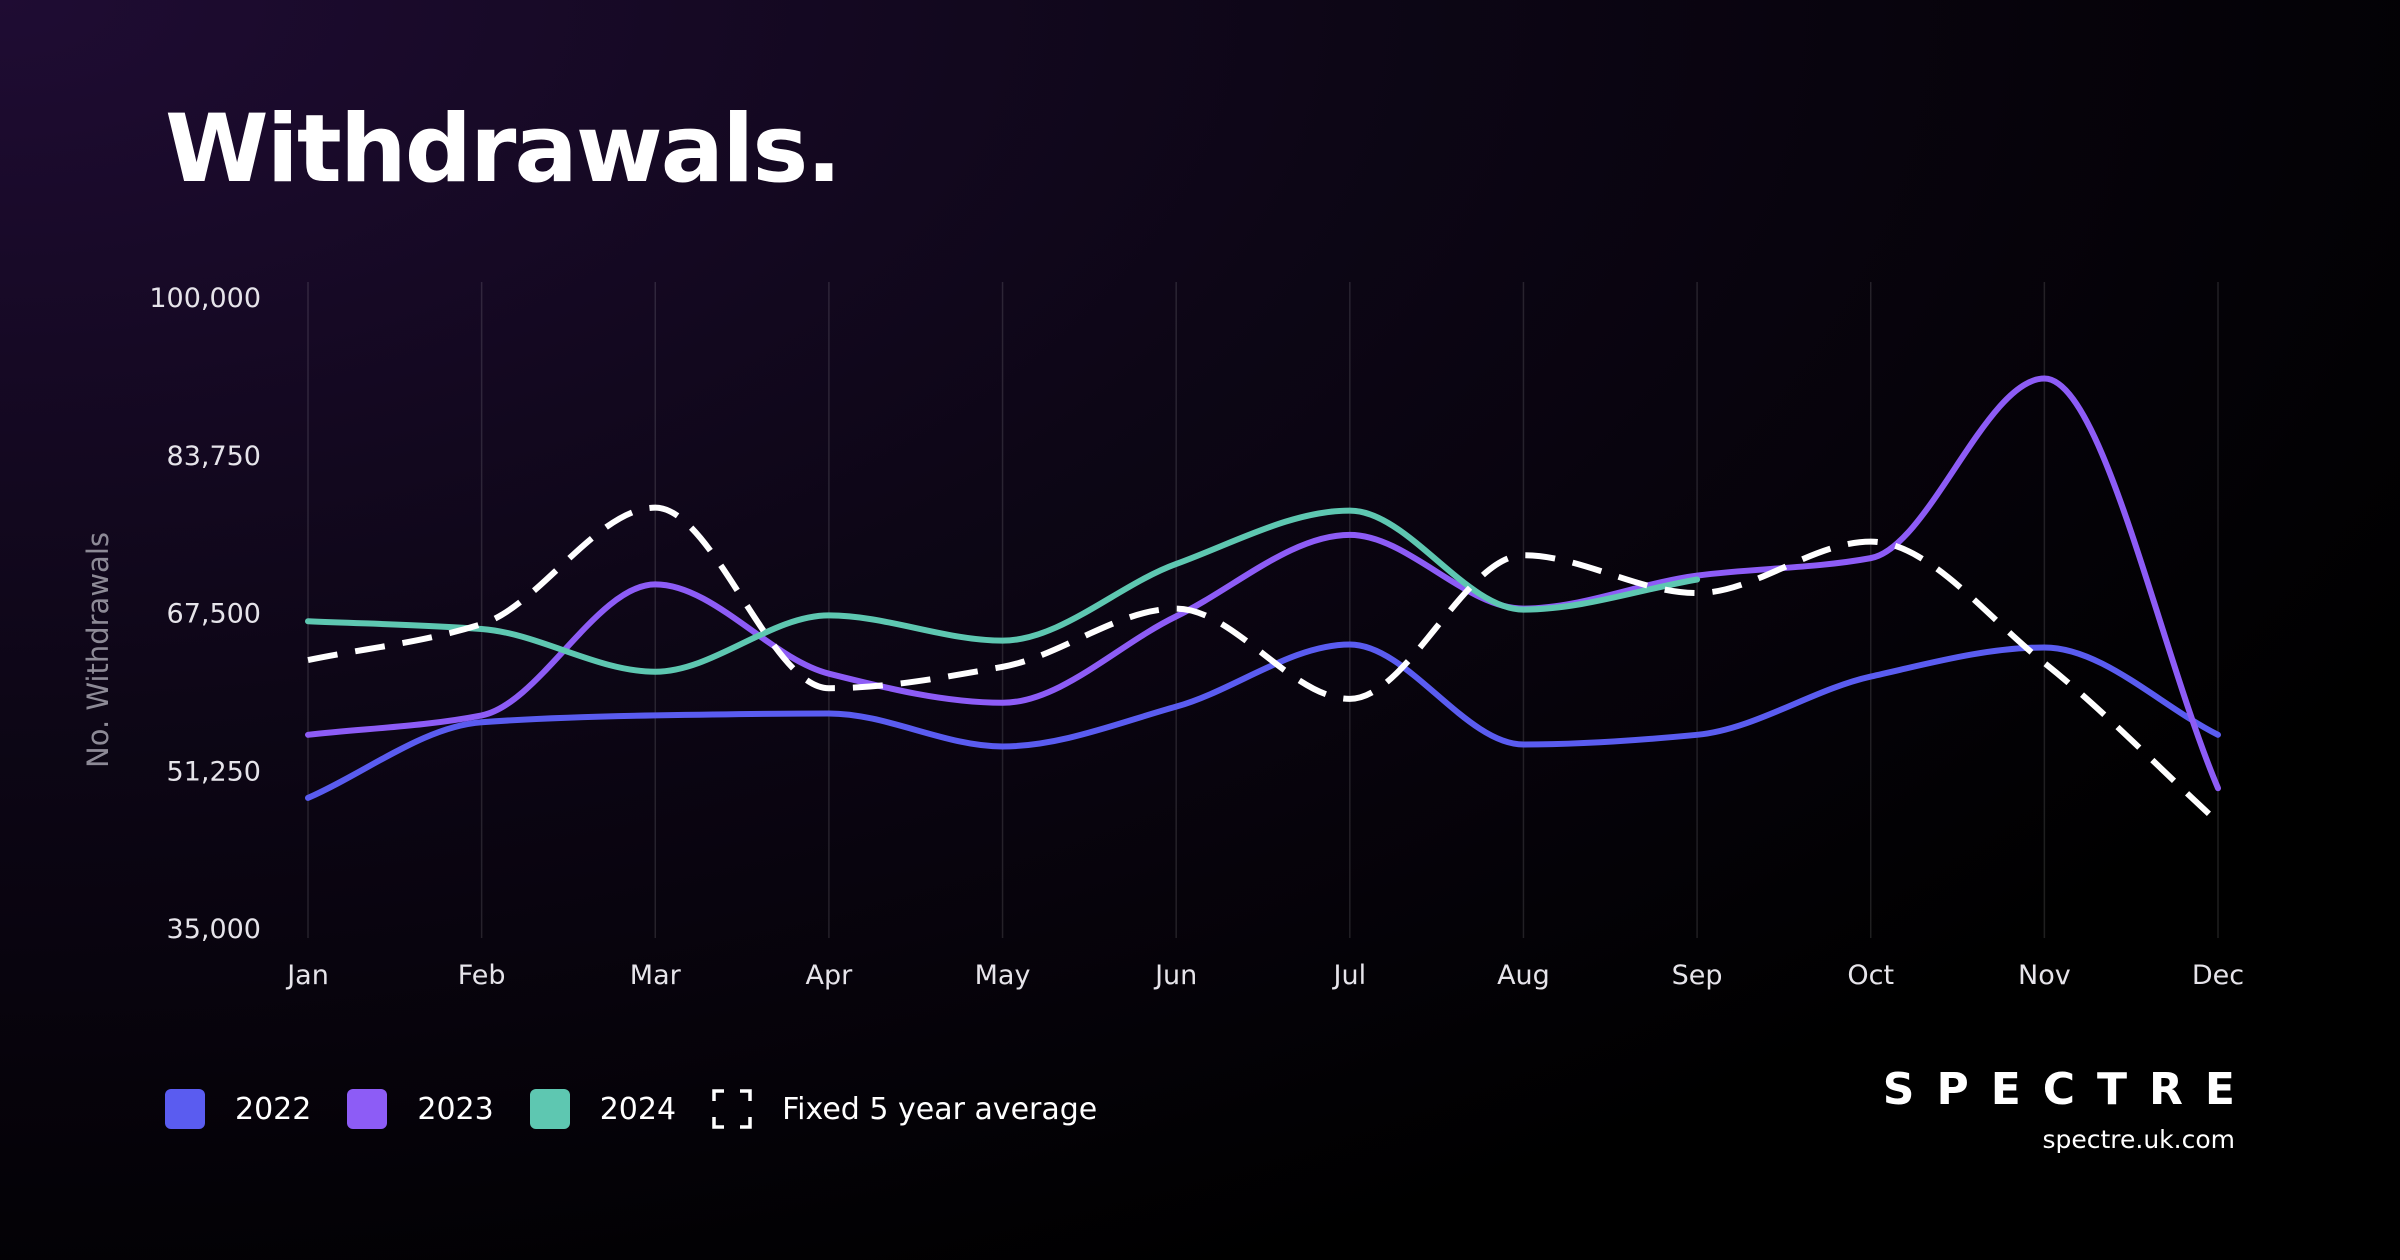  I want to click on legend-label-2024: 2024, so click(638, 1109).